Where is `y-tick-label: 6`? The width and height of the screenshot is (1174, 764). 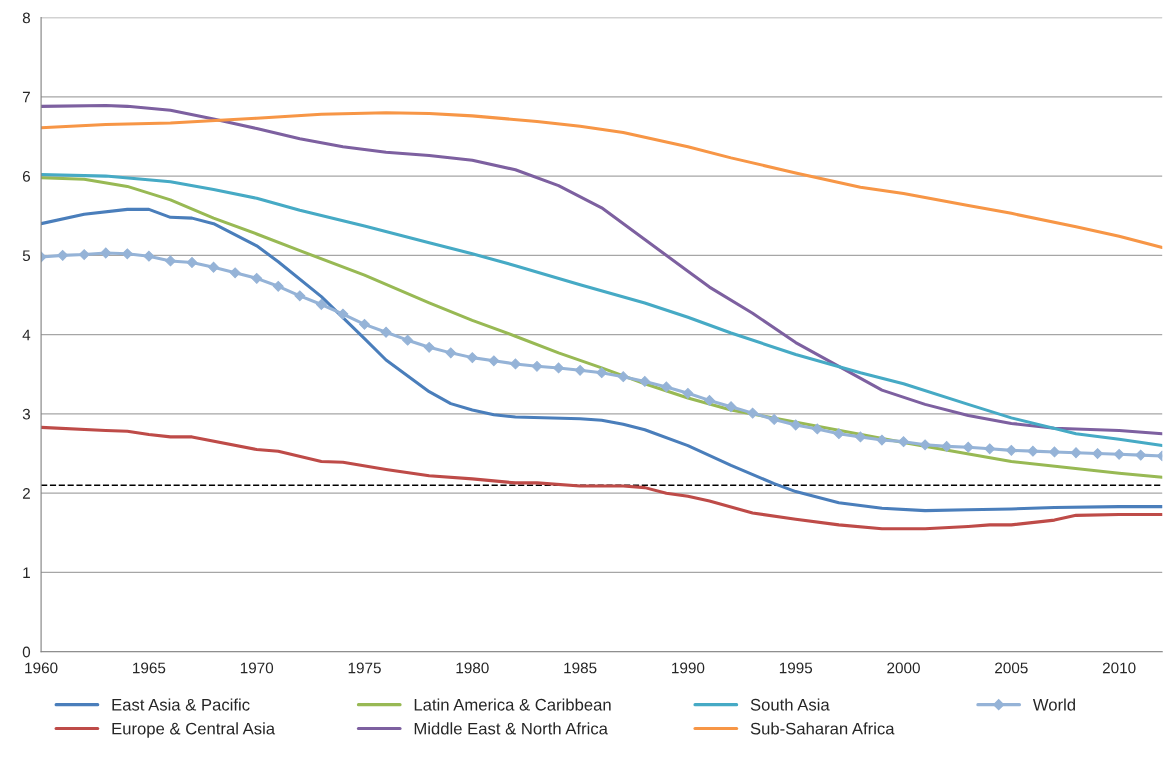 y-tick-label: 6 is located at coordinates (26, 176).